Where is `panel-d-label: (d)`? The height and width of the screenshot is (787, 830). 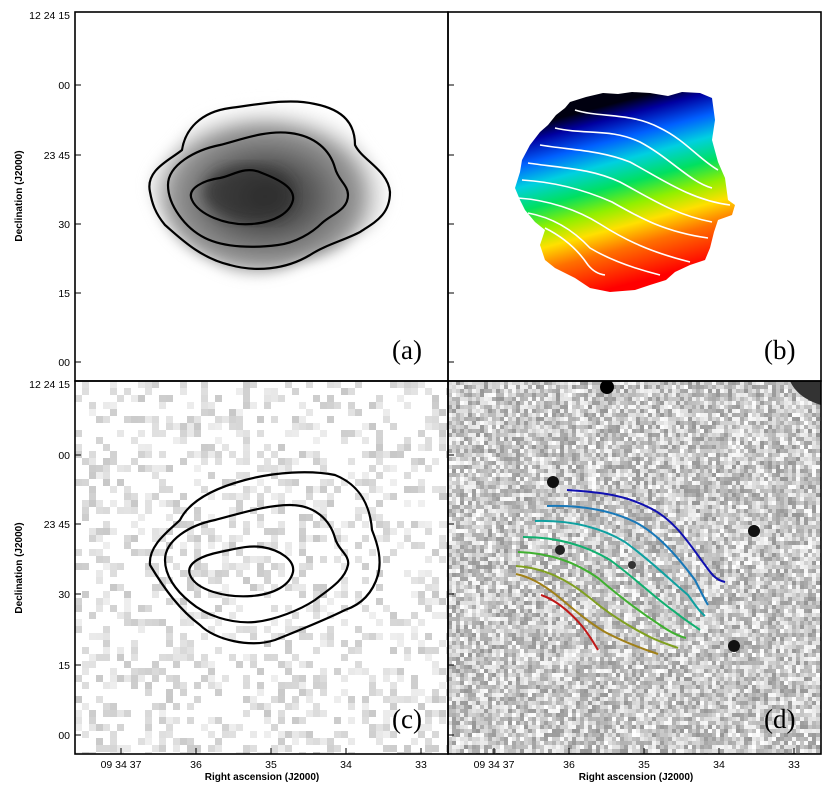
panel-d-label: (d) is located at coordinates (779, 719).